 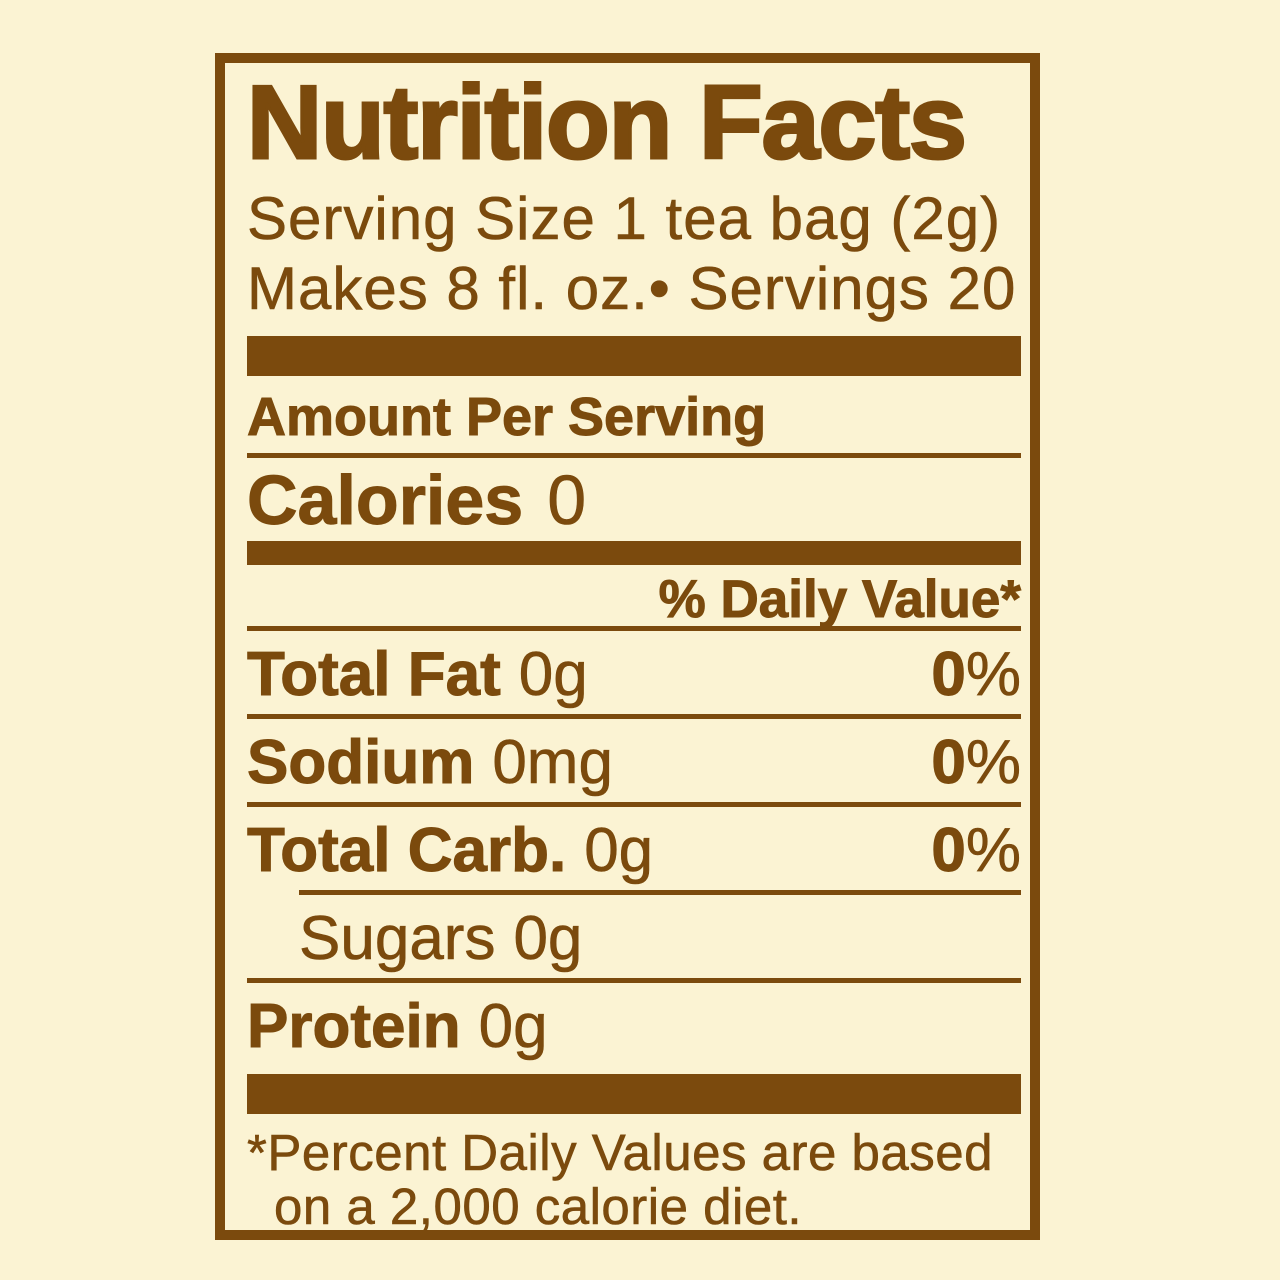 I want to click on separator-rule-indented, so click(x=660, y=892).